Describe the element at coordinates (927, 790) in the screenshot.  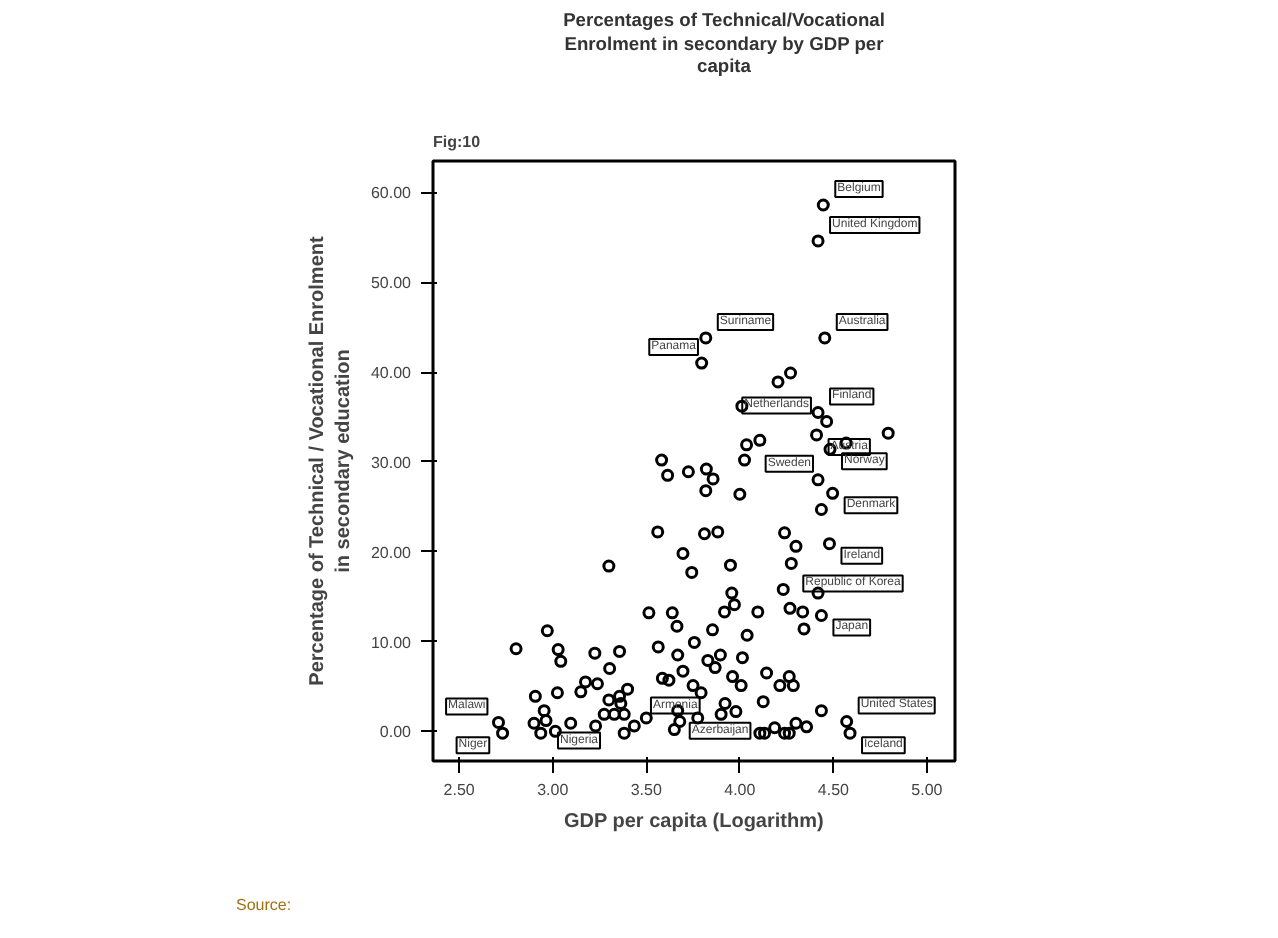
I see `x-tick-label: 5.00` at that location.